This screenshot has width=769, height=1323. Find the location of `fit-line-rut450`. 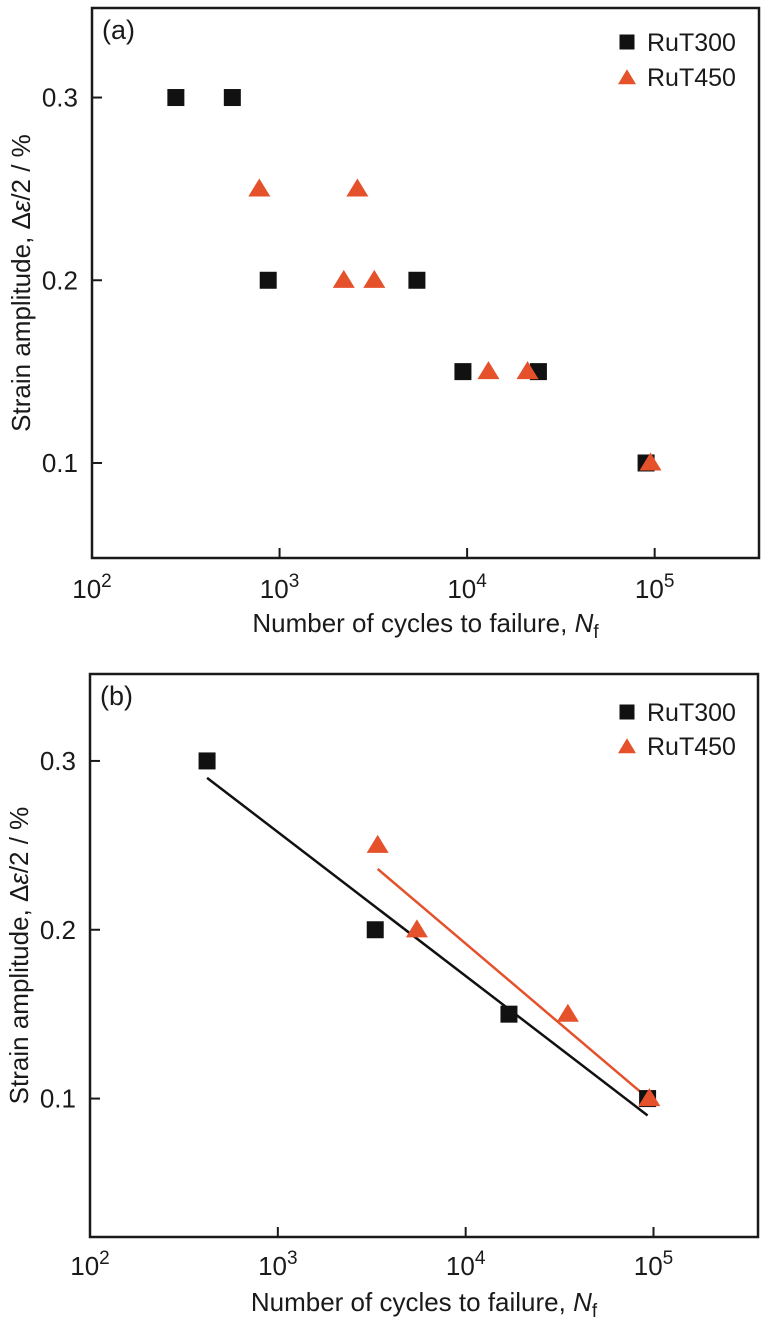

fit-line-rut450 is located at coordinates (513, 984).